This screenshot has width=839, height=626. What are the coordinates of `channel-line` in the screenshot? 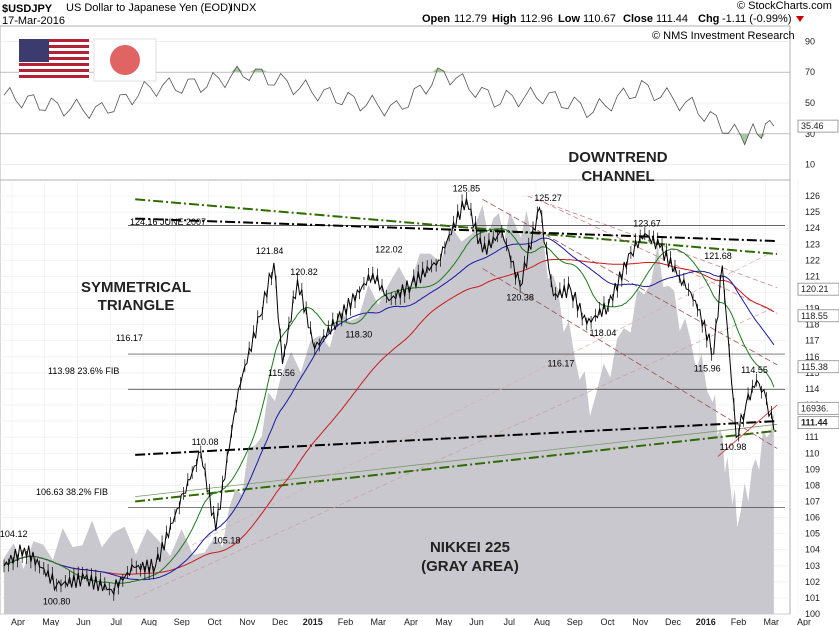 It's located at (652, 242).